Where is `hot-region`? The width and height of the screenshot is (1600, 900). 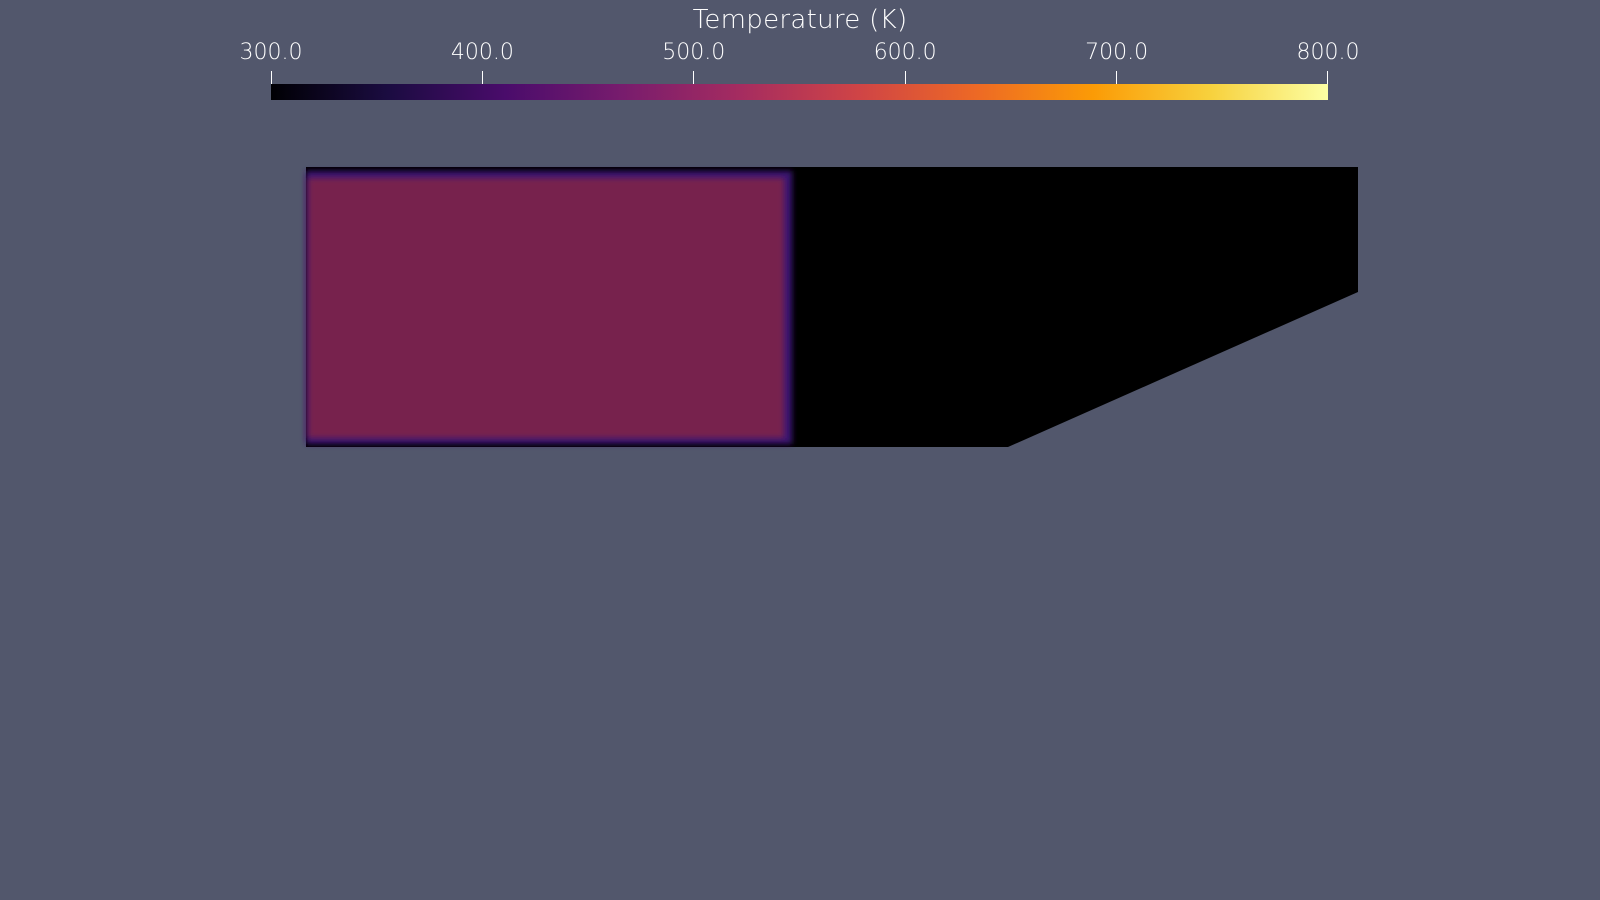 hot-region is located at coordinates (546, 308).